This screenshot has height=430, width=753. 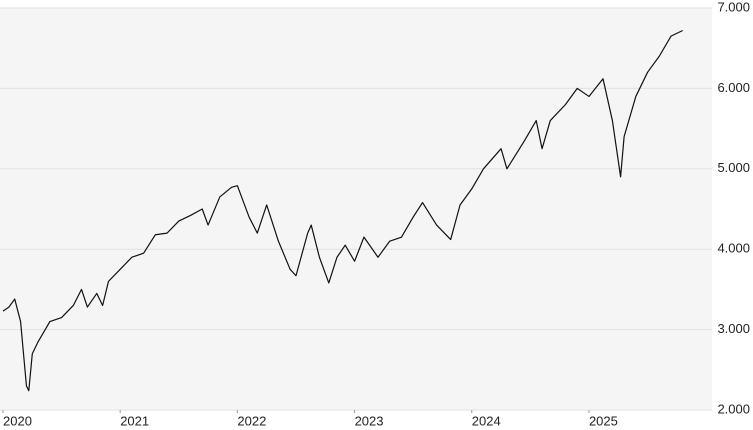 What do you see at coordinates (733, 248) in the screenshot?
I see `y-tick-label: 4.000` at bounding box center [733, 248].